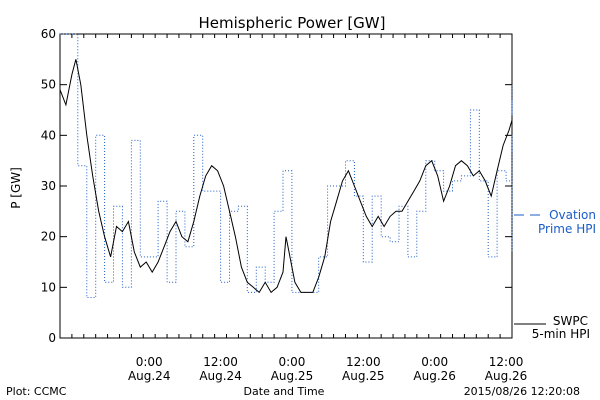 The image size is (600, 400). What do you see at coordinates (48, 237) in the screenshot?
I see `y-tick-label-20: 20` at bounding box center [48, 237].